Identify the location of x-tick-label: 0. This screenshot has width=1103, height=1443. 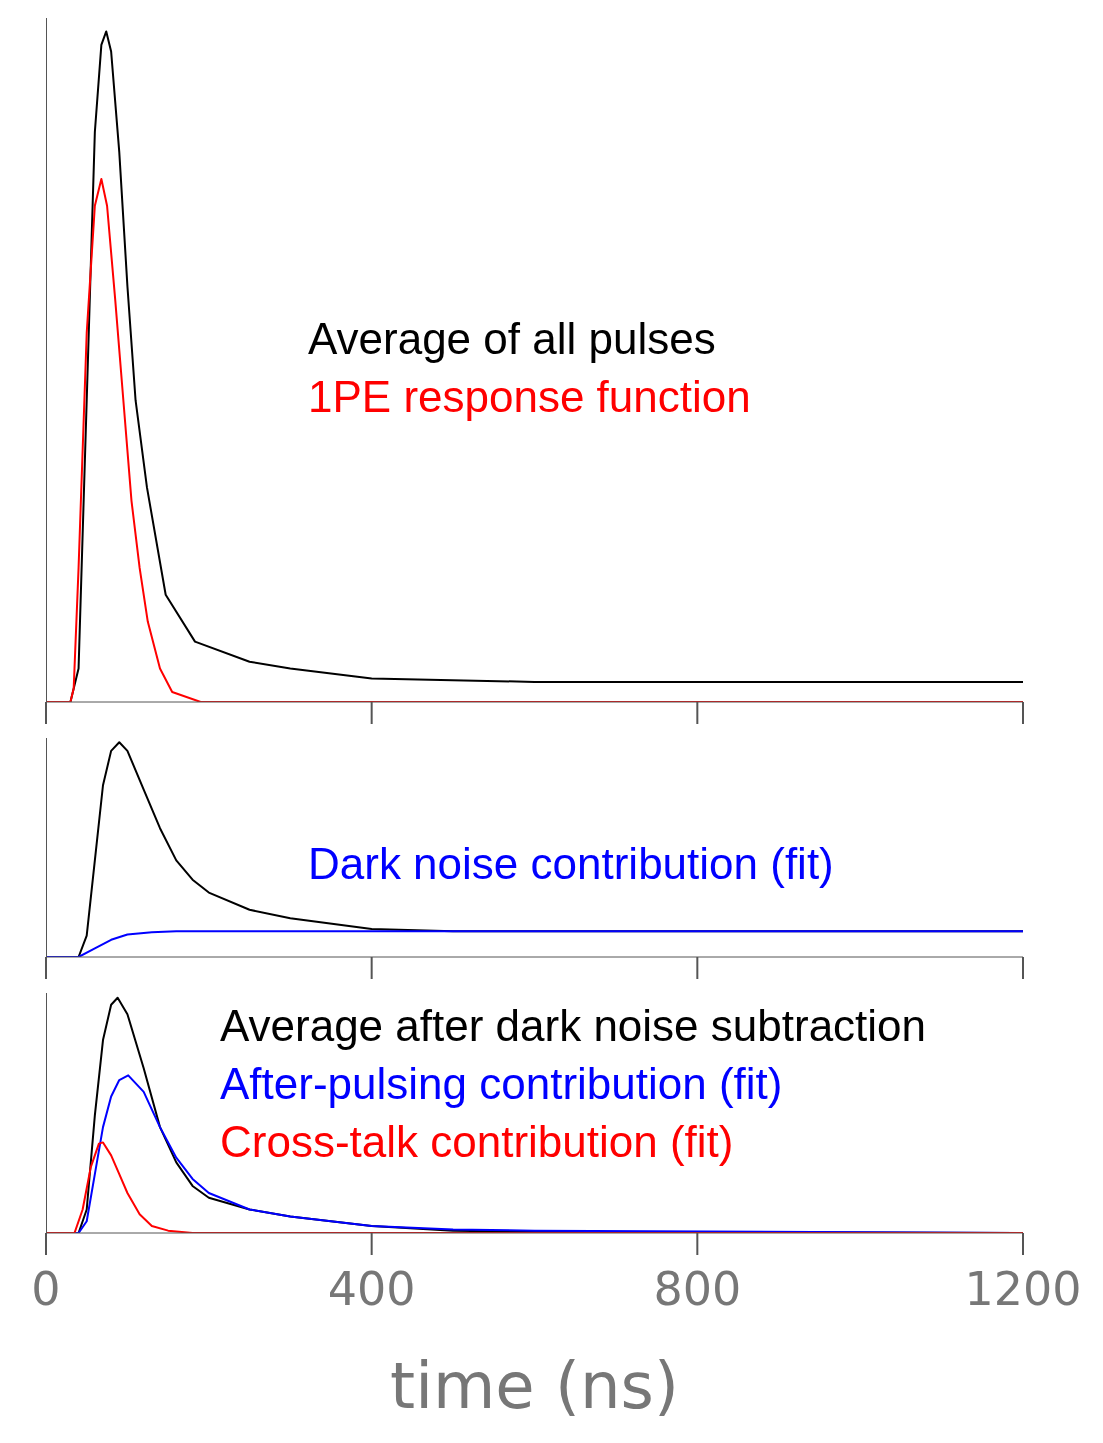
(46, 1289).